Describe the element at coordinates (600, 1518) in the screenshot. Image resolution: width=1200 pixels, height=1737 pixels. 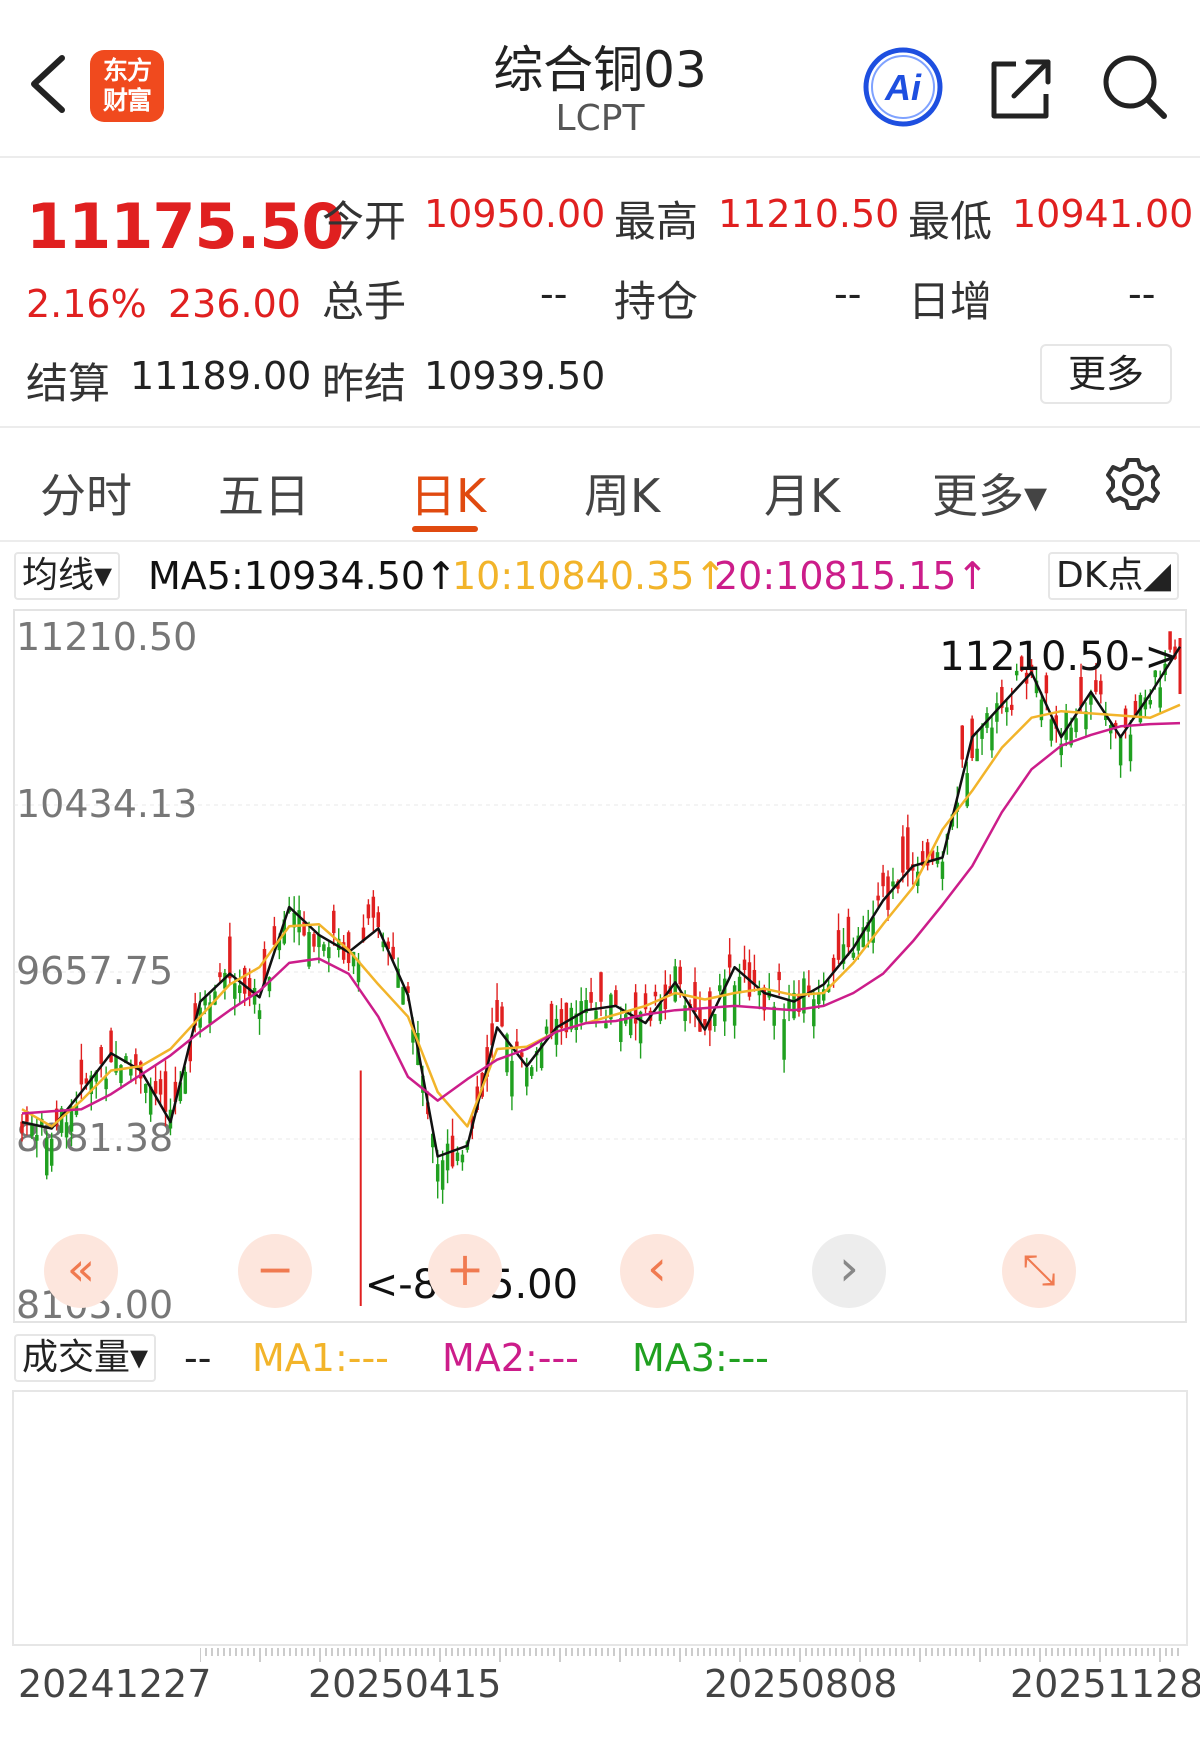
I see `volume-chart` at that location.